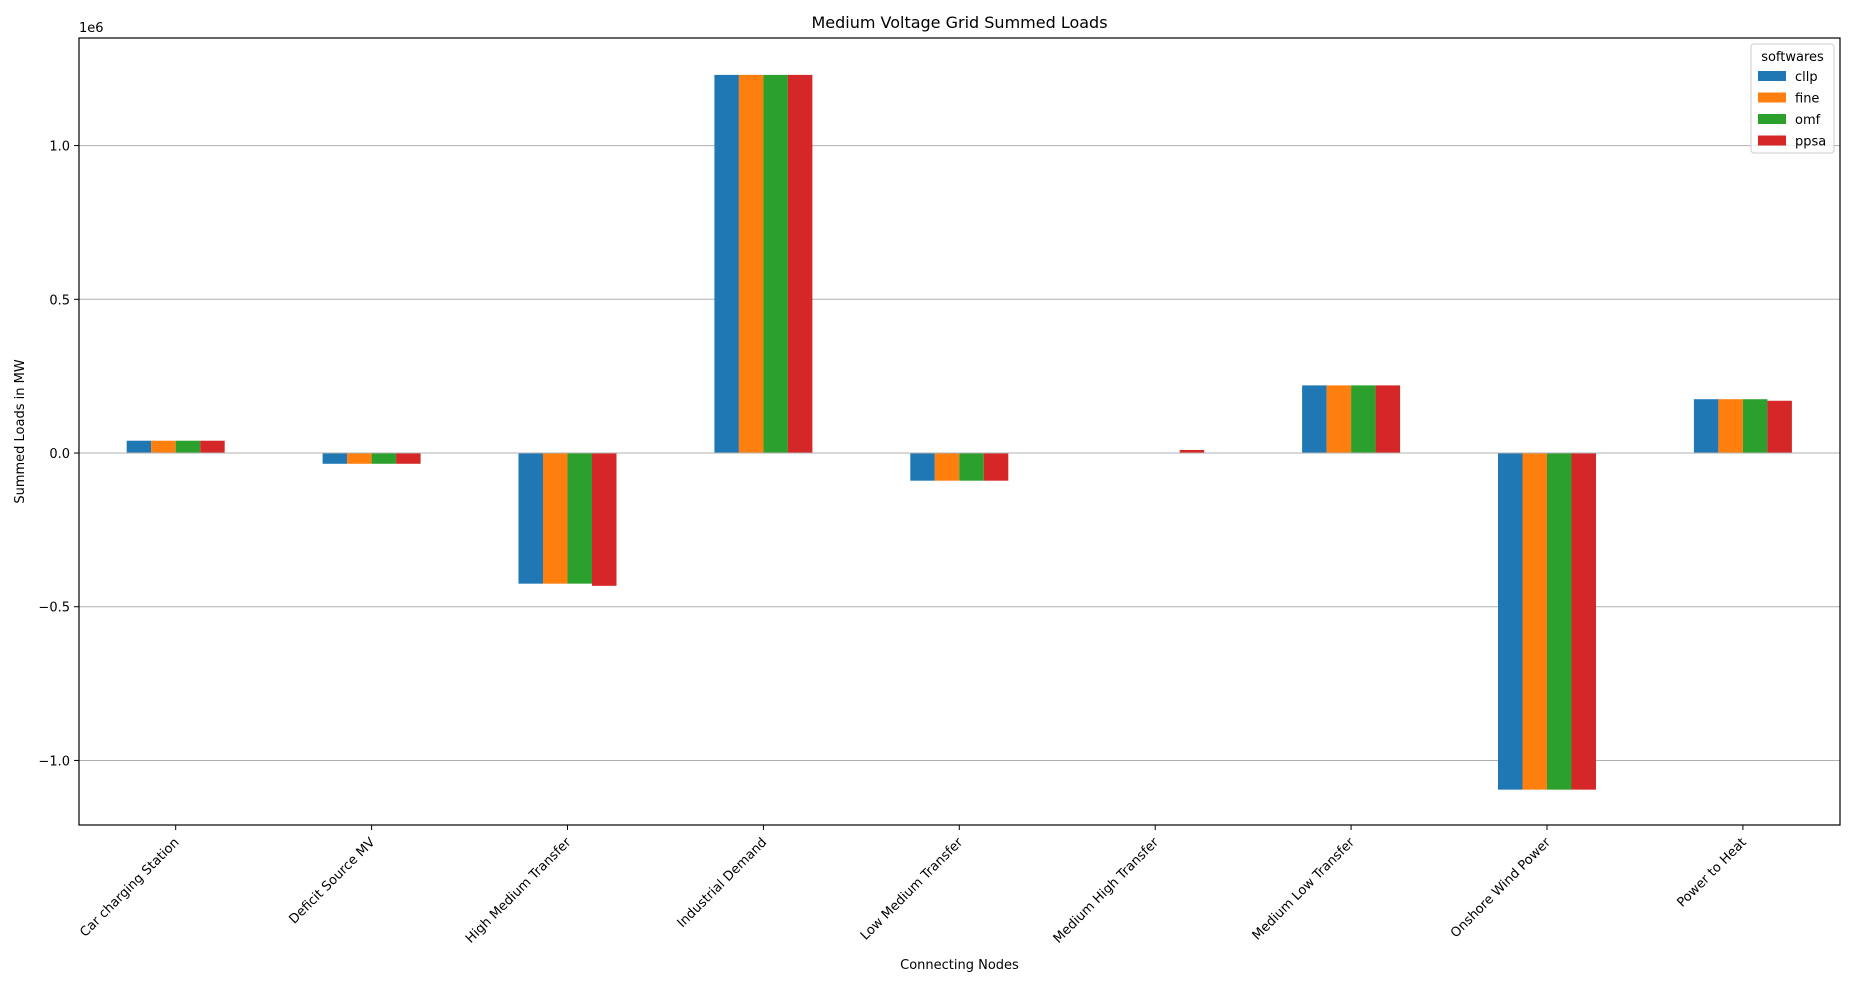 This screenshot has width=1853, height=990. What do you see at coordinates (1806, 77) in the screenshot?
I see `legend-label-cllp: cllp` at bounding box center [1806, 77].